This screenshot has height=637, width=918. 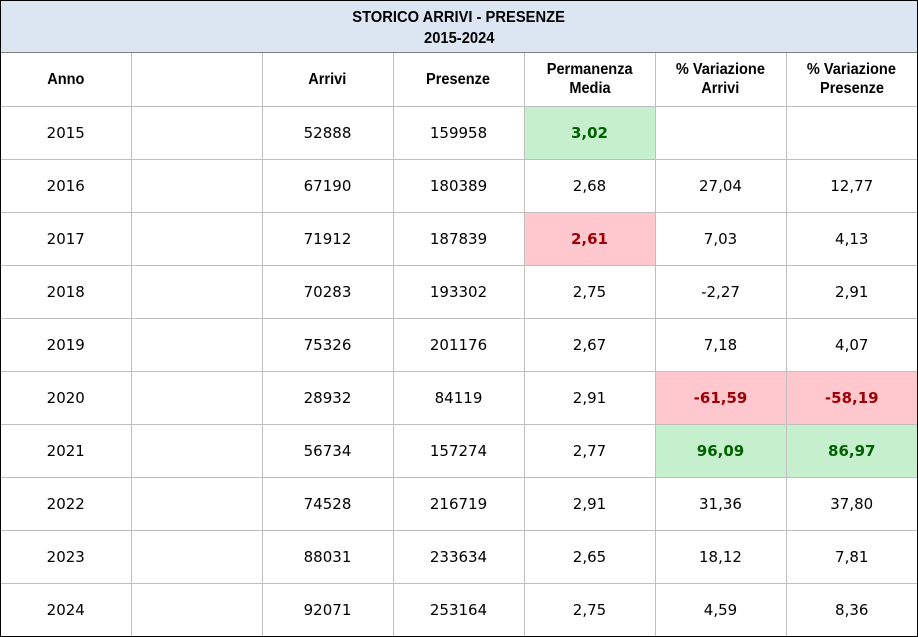 I want to click on cell-variazione-arrivi: 31,36, so click(x=720, y=503).